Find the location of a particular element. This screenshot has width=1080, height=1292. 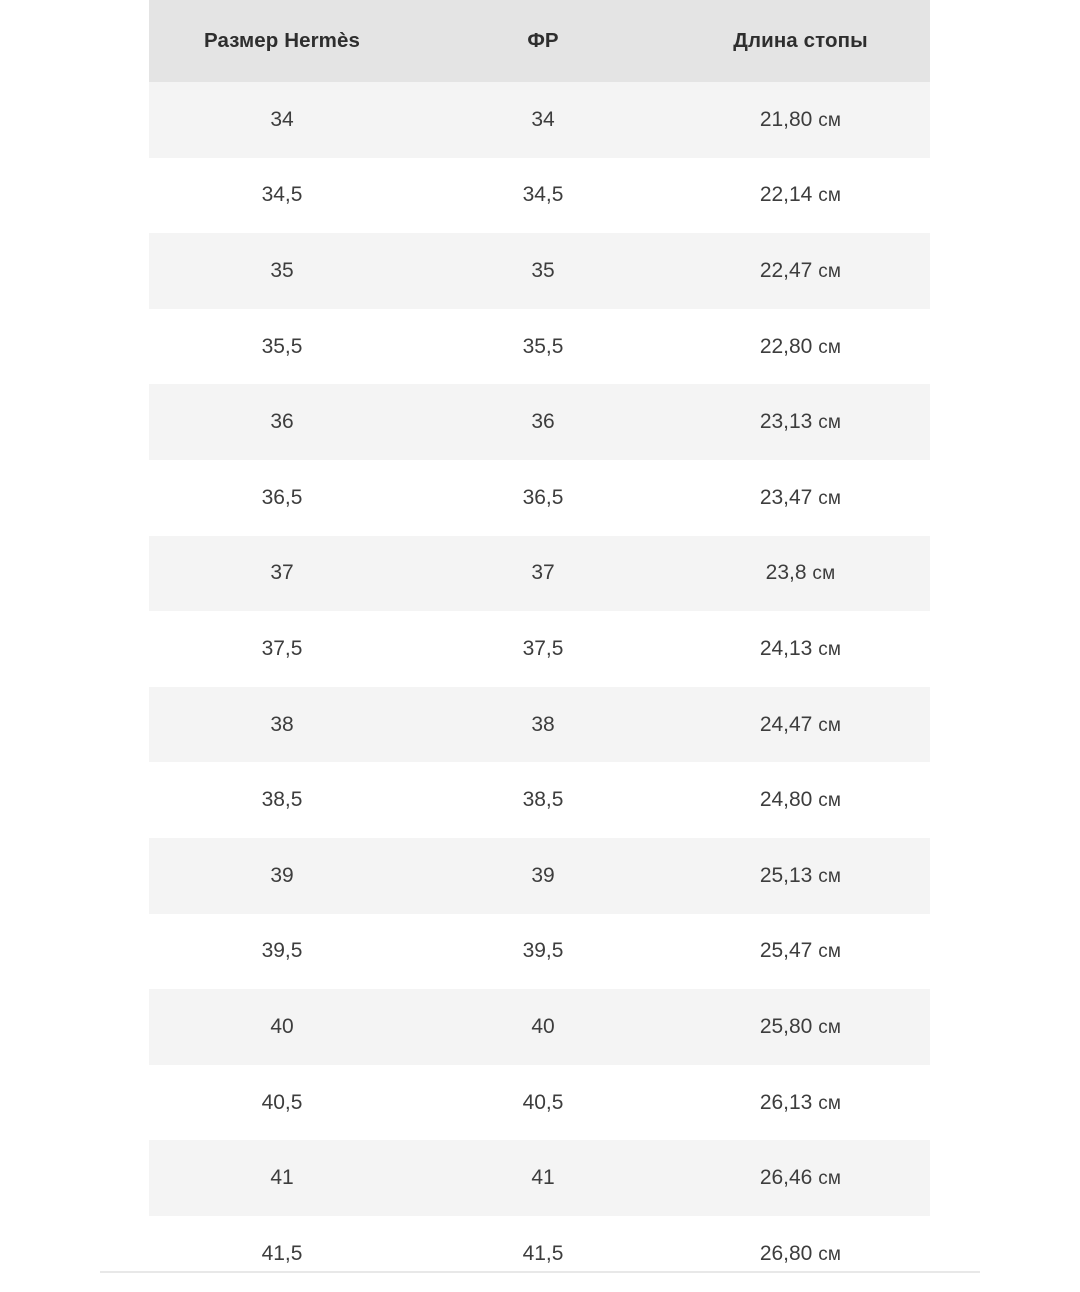

cell-foot-length: 26,46 см is located at coordinates (800, 1178).